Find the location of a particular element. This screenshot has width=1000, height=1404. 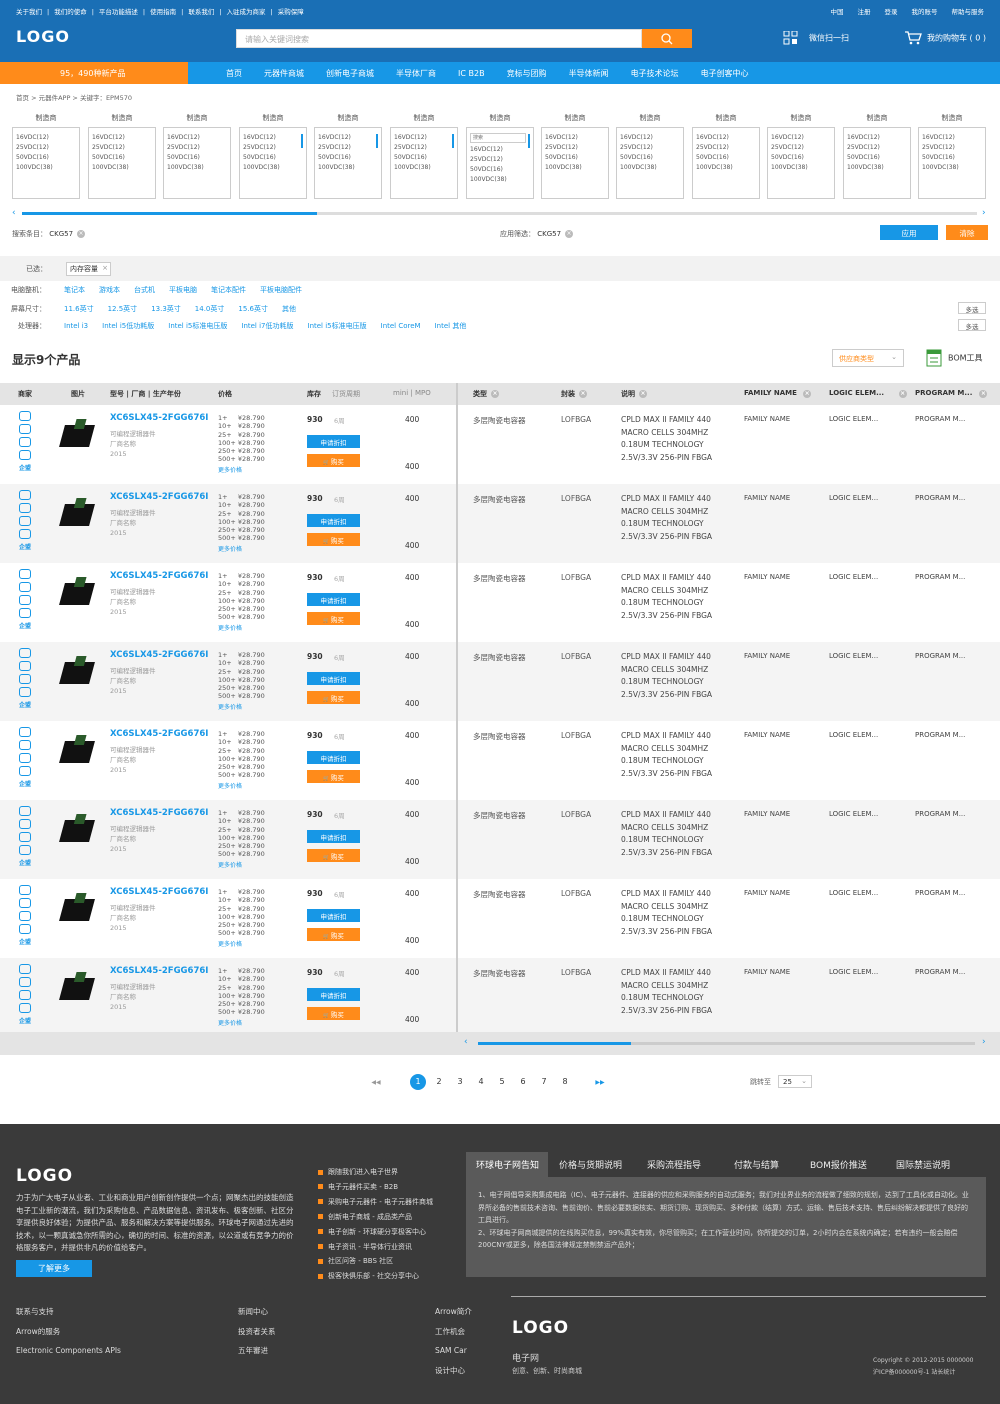

top-right-link: 登录 is located at coordinates (891, 12).